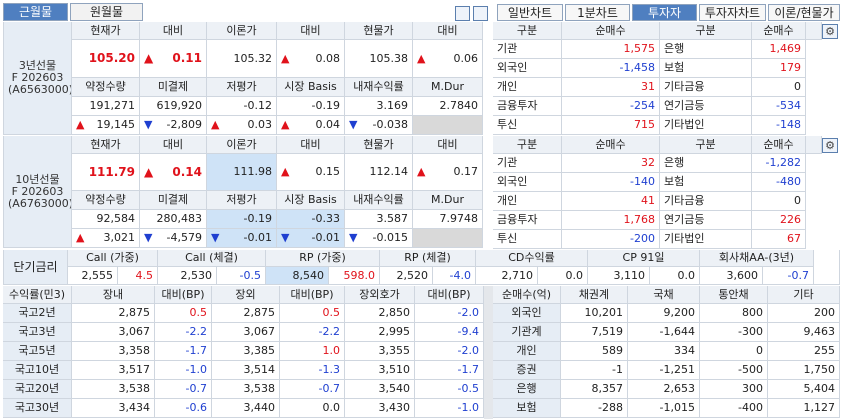 The width and height of the screenshot is (843, 419). Describe the element at coordinates (527, 106) in the screenshot. I see `investor-label: 금융투자` at that location.